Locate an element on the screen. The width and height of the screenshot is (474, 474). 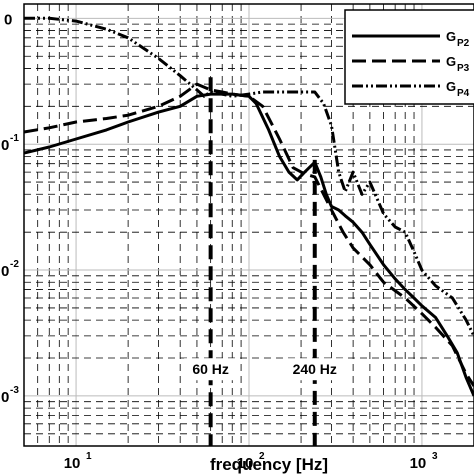
annotation-label: 240 Hz is located at coordinates (315, 369).